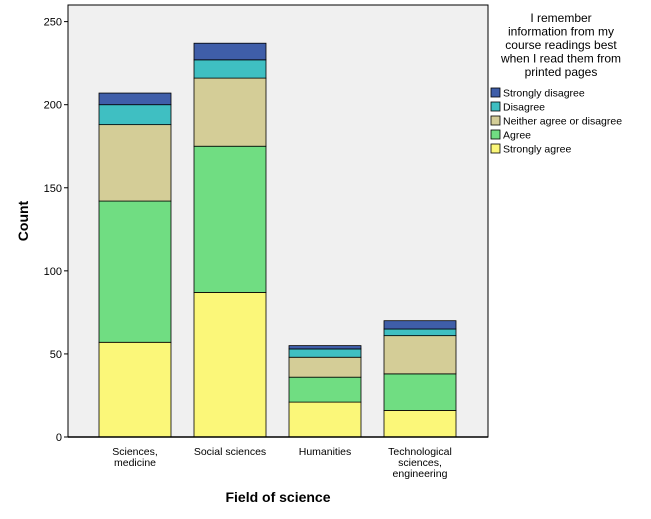 This screenshot has width=651, height=519. Describe the element at coordinates (562, 122) in the screenshot. I see `legend-item-label: Neither agree or disagree` at that location.